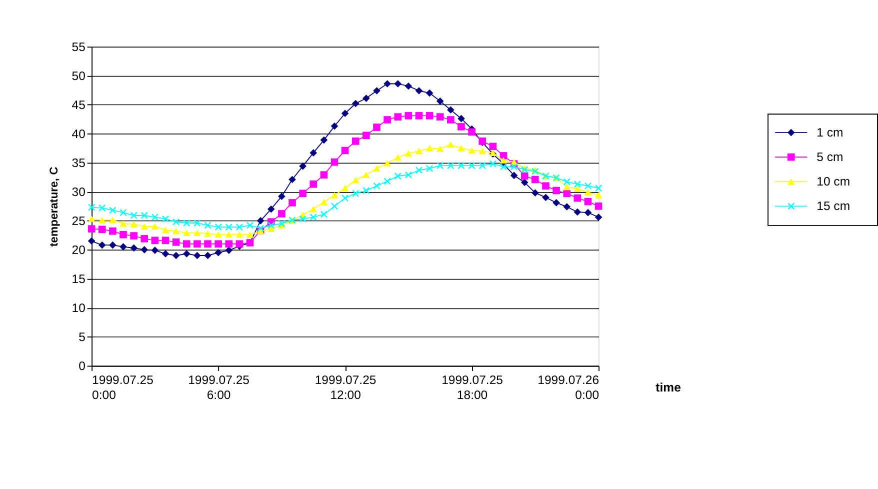 This screenshot has width=878, height=489. Describe the element at coordinates (79, 75) in the screenshot. I see `y-tick-label: 50` at that location.